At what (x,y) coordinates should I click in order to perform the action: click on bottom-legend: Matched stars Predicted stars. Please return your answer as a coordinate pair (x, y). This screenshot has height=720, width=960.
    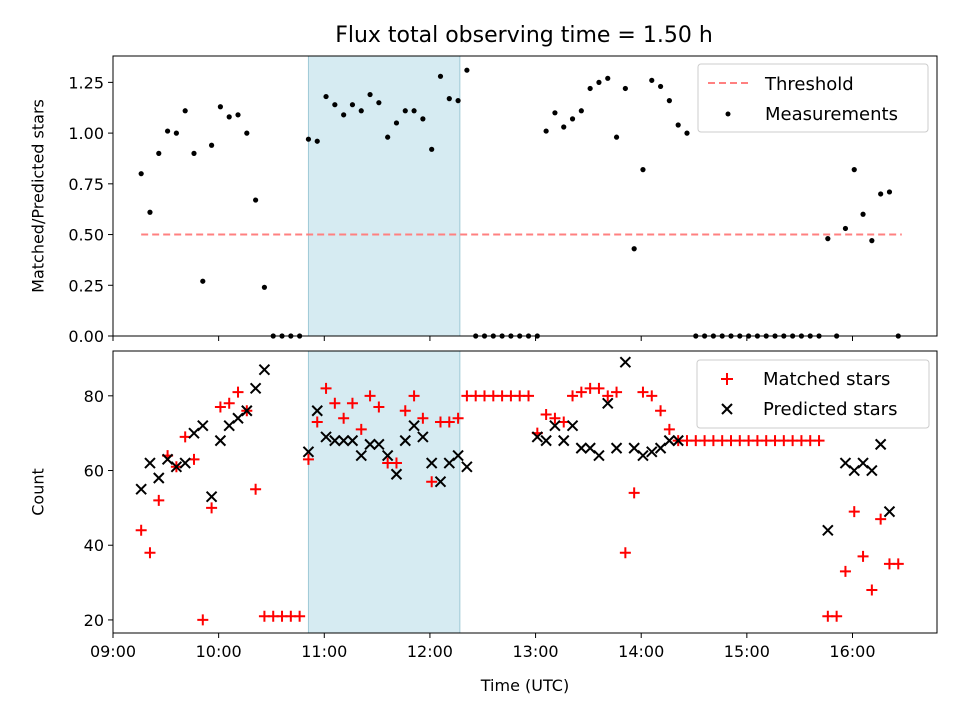
    Looking at the image, I should click on (813, 394).